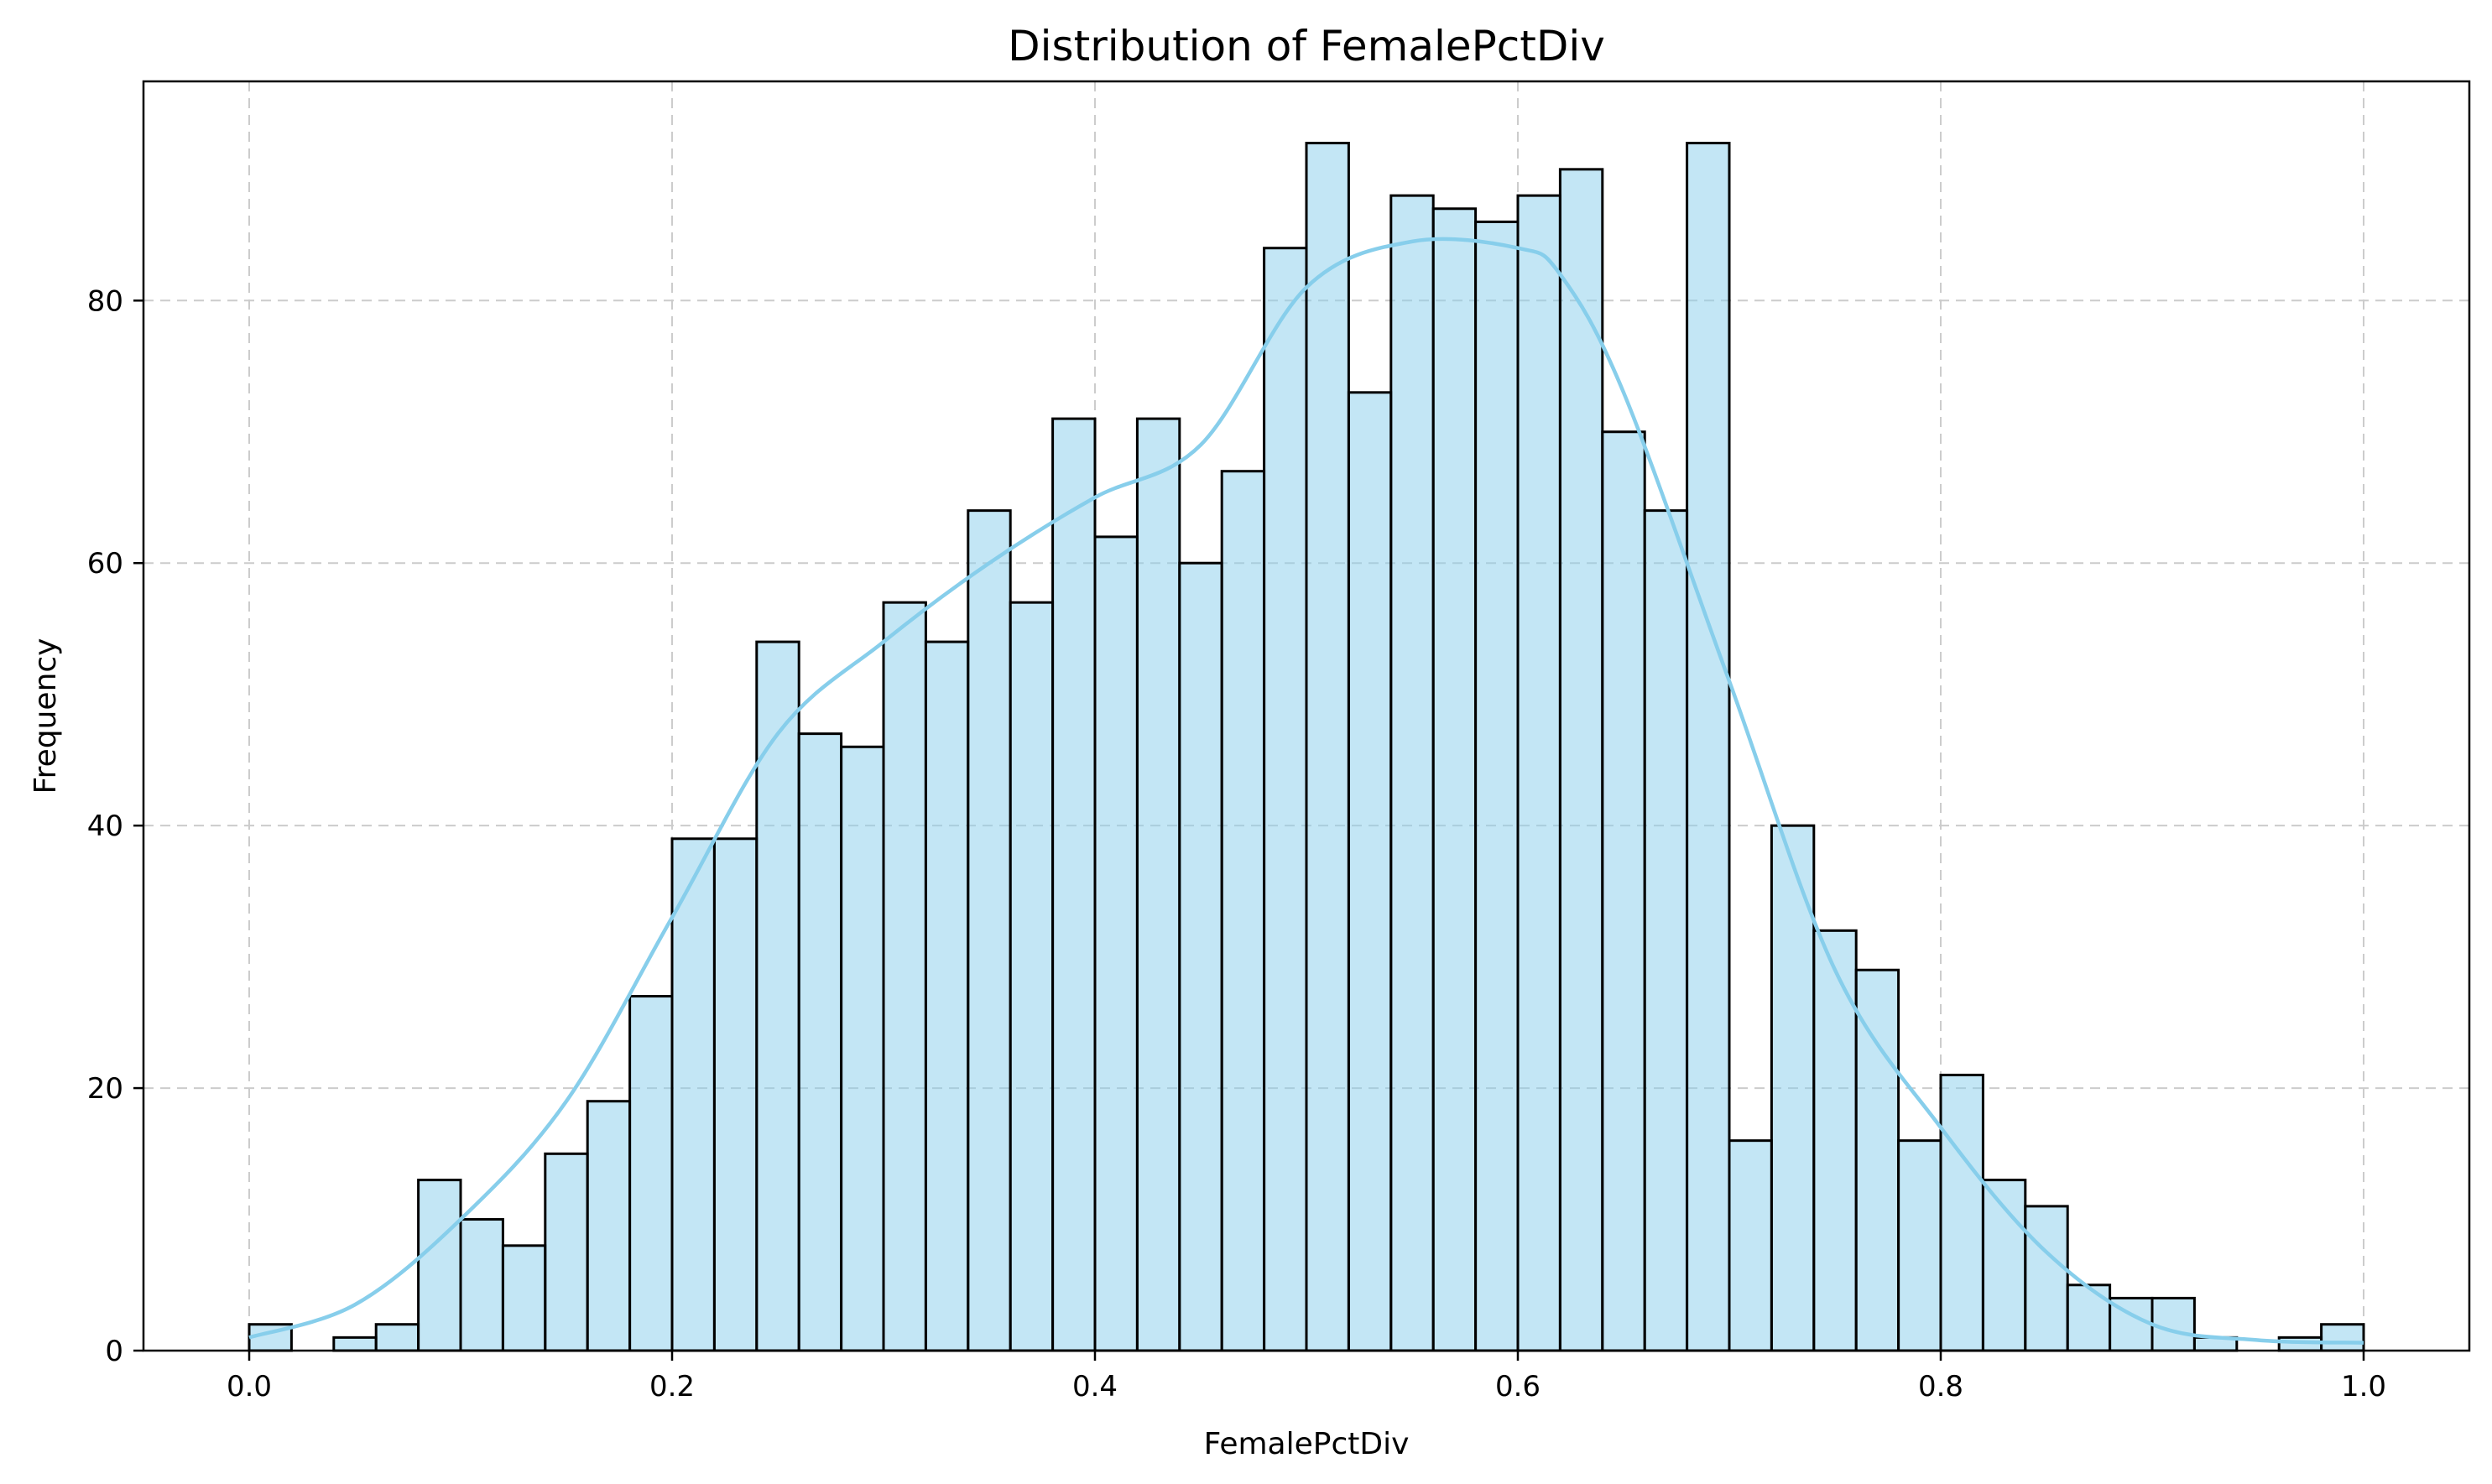 The width and height of the screenshot is (2492, 1484). Describe the element at coordinates (1307, 1444) in the screenshot. I see `x-axis-label: FemalePctDiv` at that location.